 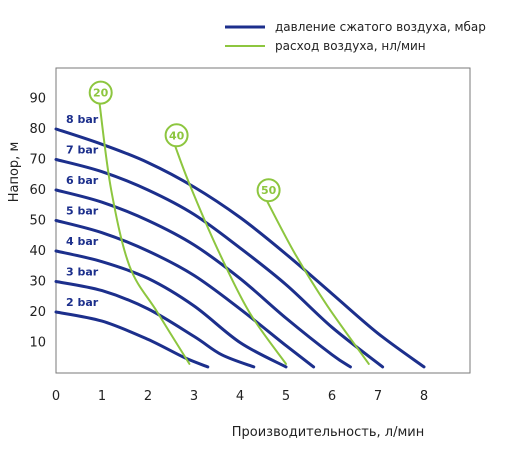 I want to click on pressure-curve-label: 2 bar, so click(x=82, y=302).